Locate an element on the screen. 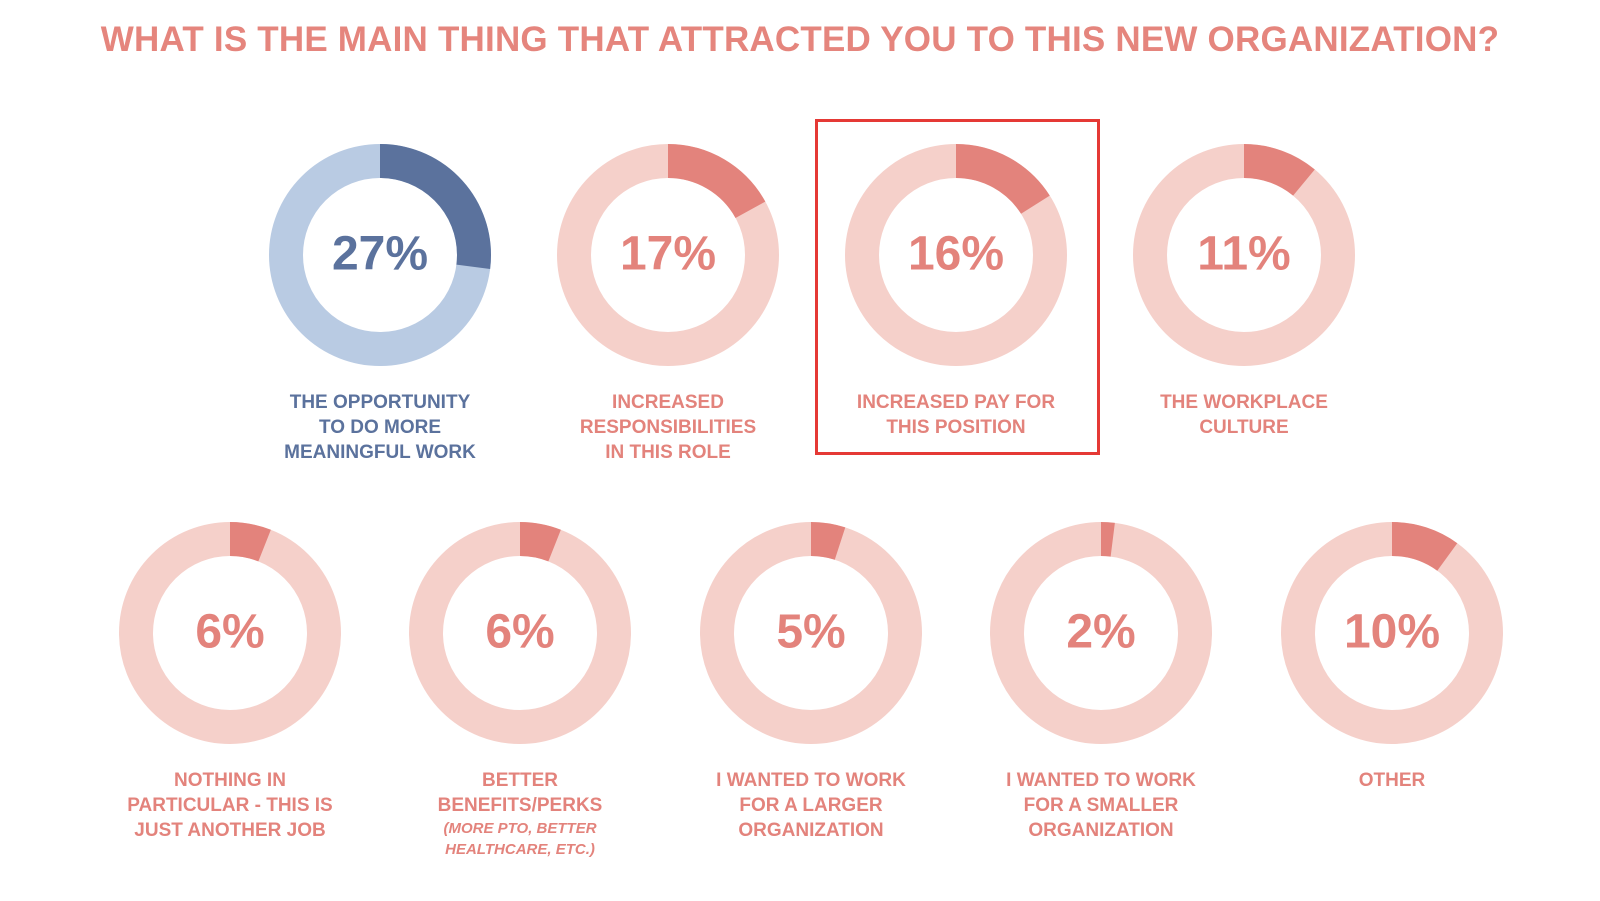 The width and height of the screenshot is (1600, 901). donut-value-label: 16% is located at coordinates (956, 254).